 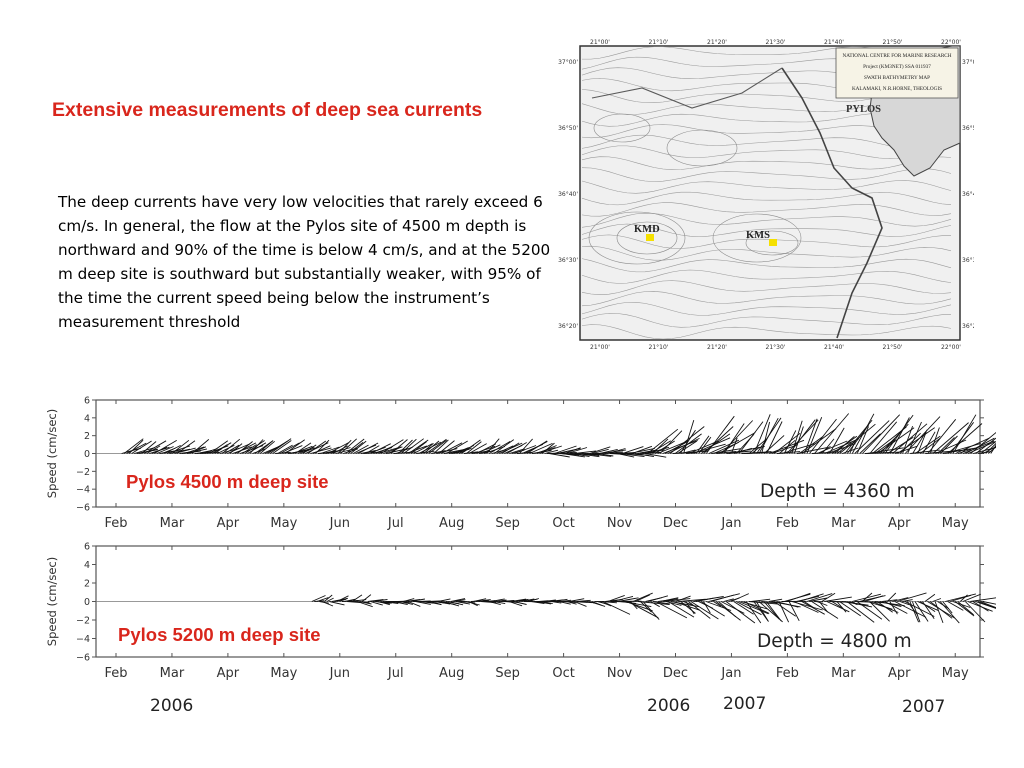 I want to click on x-tick-label-oct: Oct, so click(x=563, y=523).